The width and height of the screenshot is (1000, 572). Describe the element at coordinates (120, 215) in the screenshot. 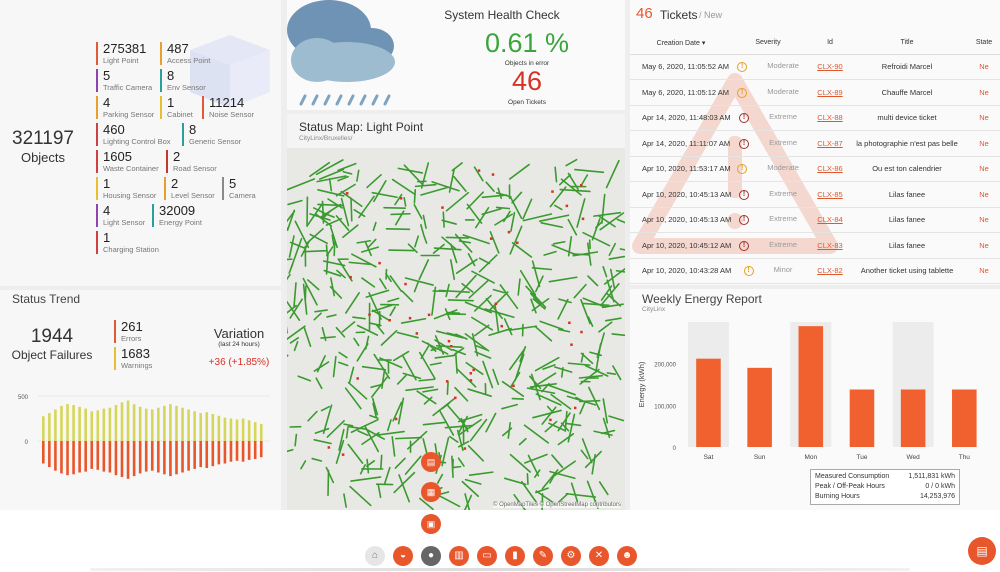

I see `object-stat: 4 Light Sensor` at that location.